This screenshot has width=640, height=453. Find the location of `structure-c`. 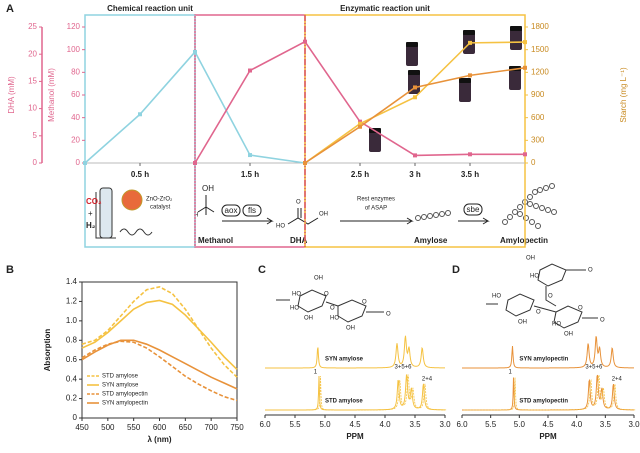

structure-c is located at coordinates (330, 306).